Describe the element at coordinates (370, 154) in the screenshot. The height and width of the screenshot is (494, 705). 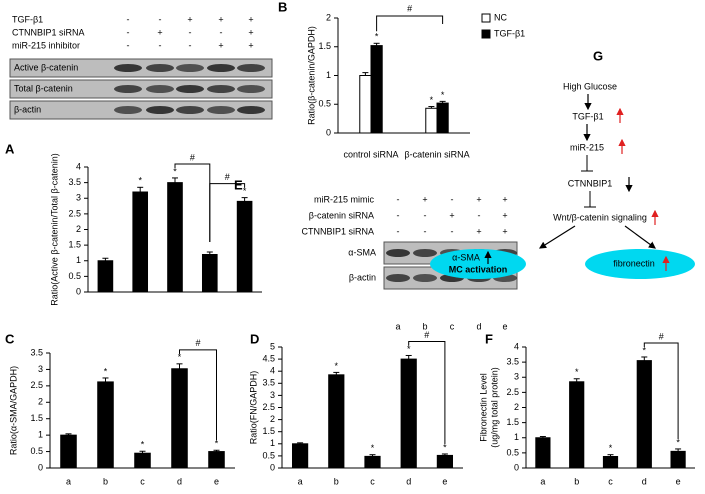
I see `x-tick-label: control siRNA` at that location.